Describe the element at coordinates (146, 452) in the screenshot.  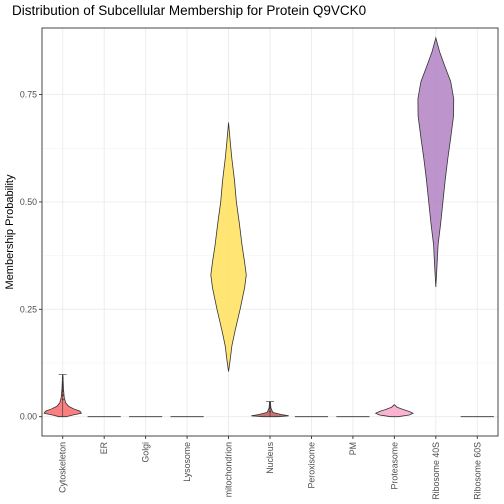
I see `x-tick-label: Golgi` at that location.